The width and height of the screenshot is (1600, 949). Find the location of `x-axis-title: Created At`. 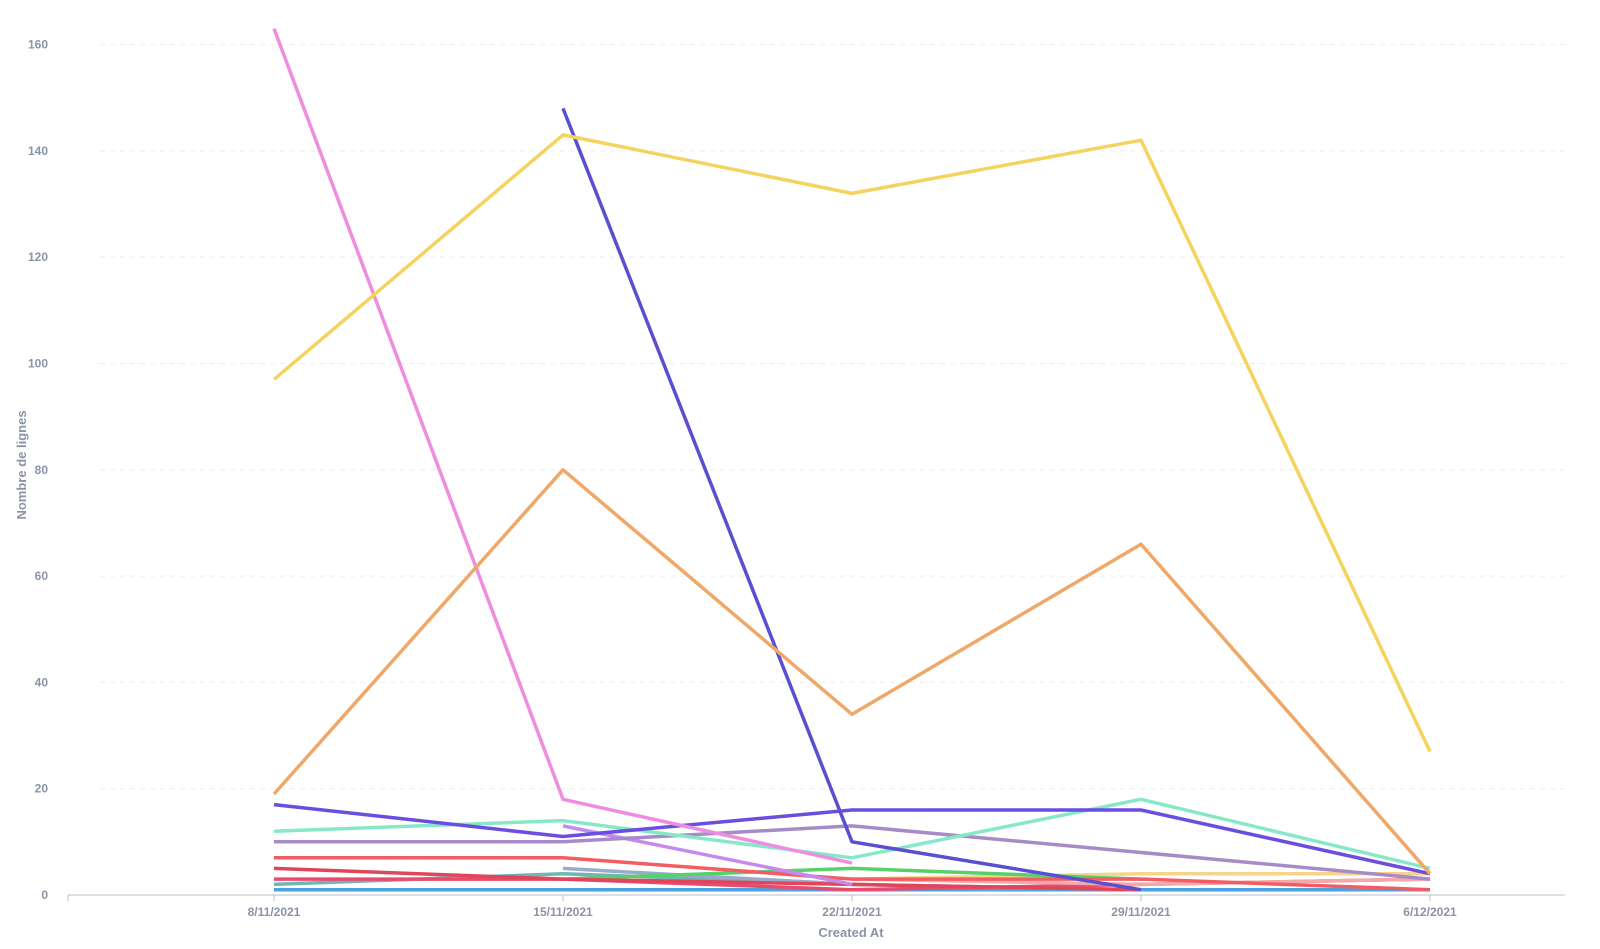

x-axis-title: Created At is located at coordinates (851, 932).